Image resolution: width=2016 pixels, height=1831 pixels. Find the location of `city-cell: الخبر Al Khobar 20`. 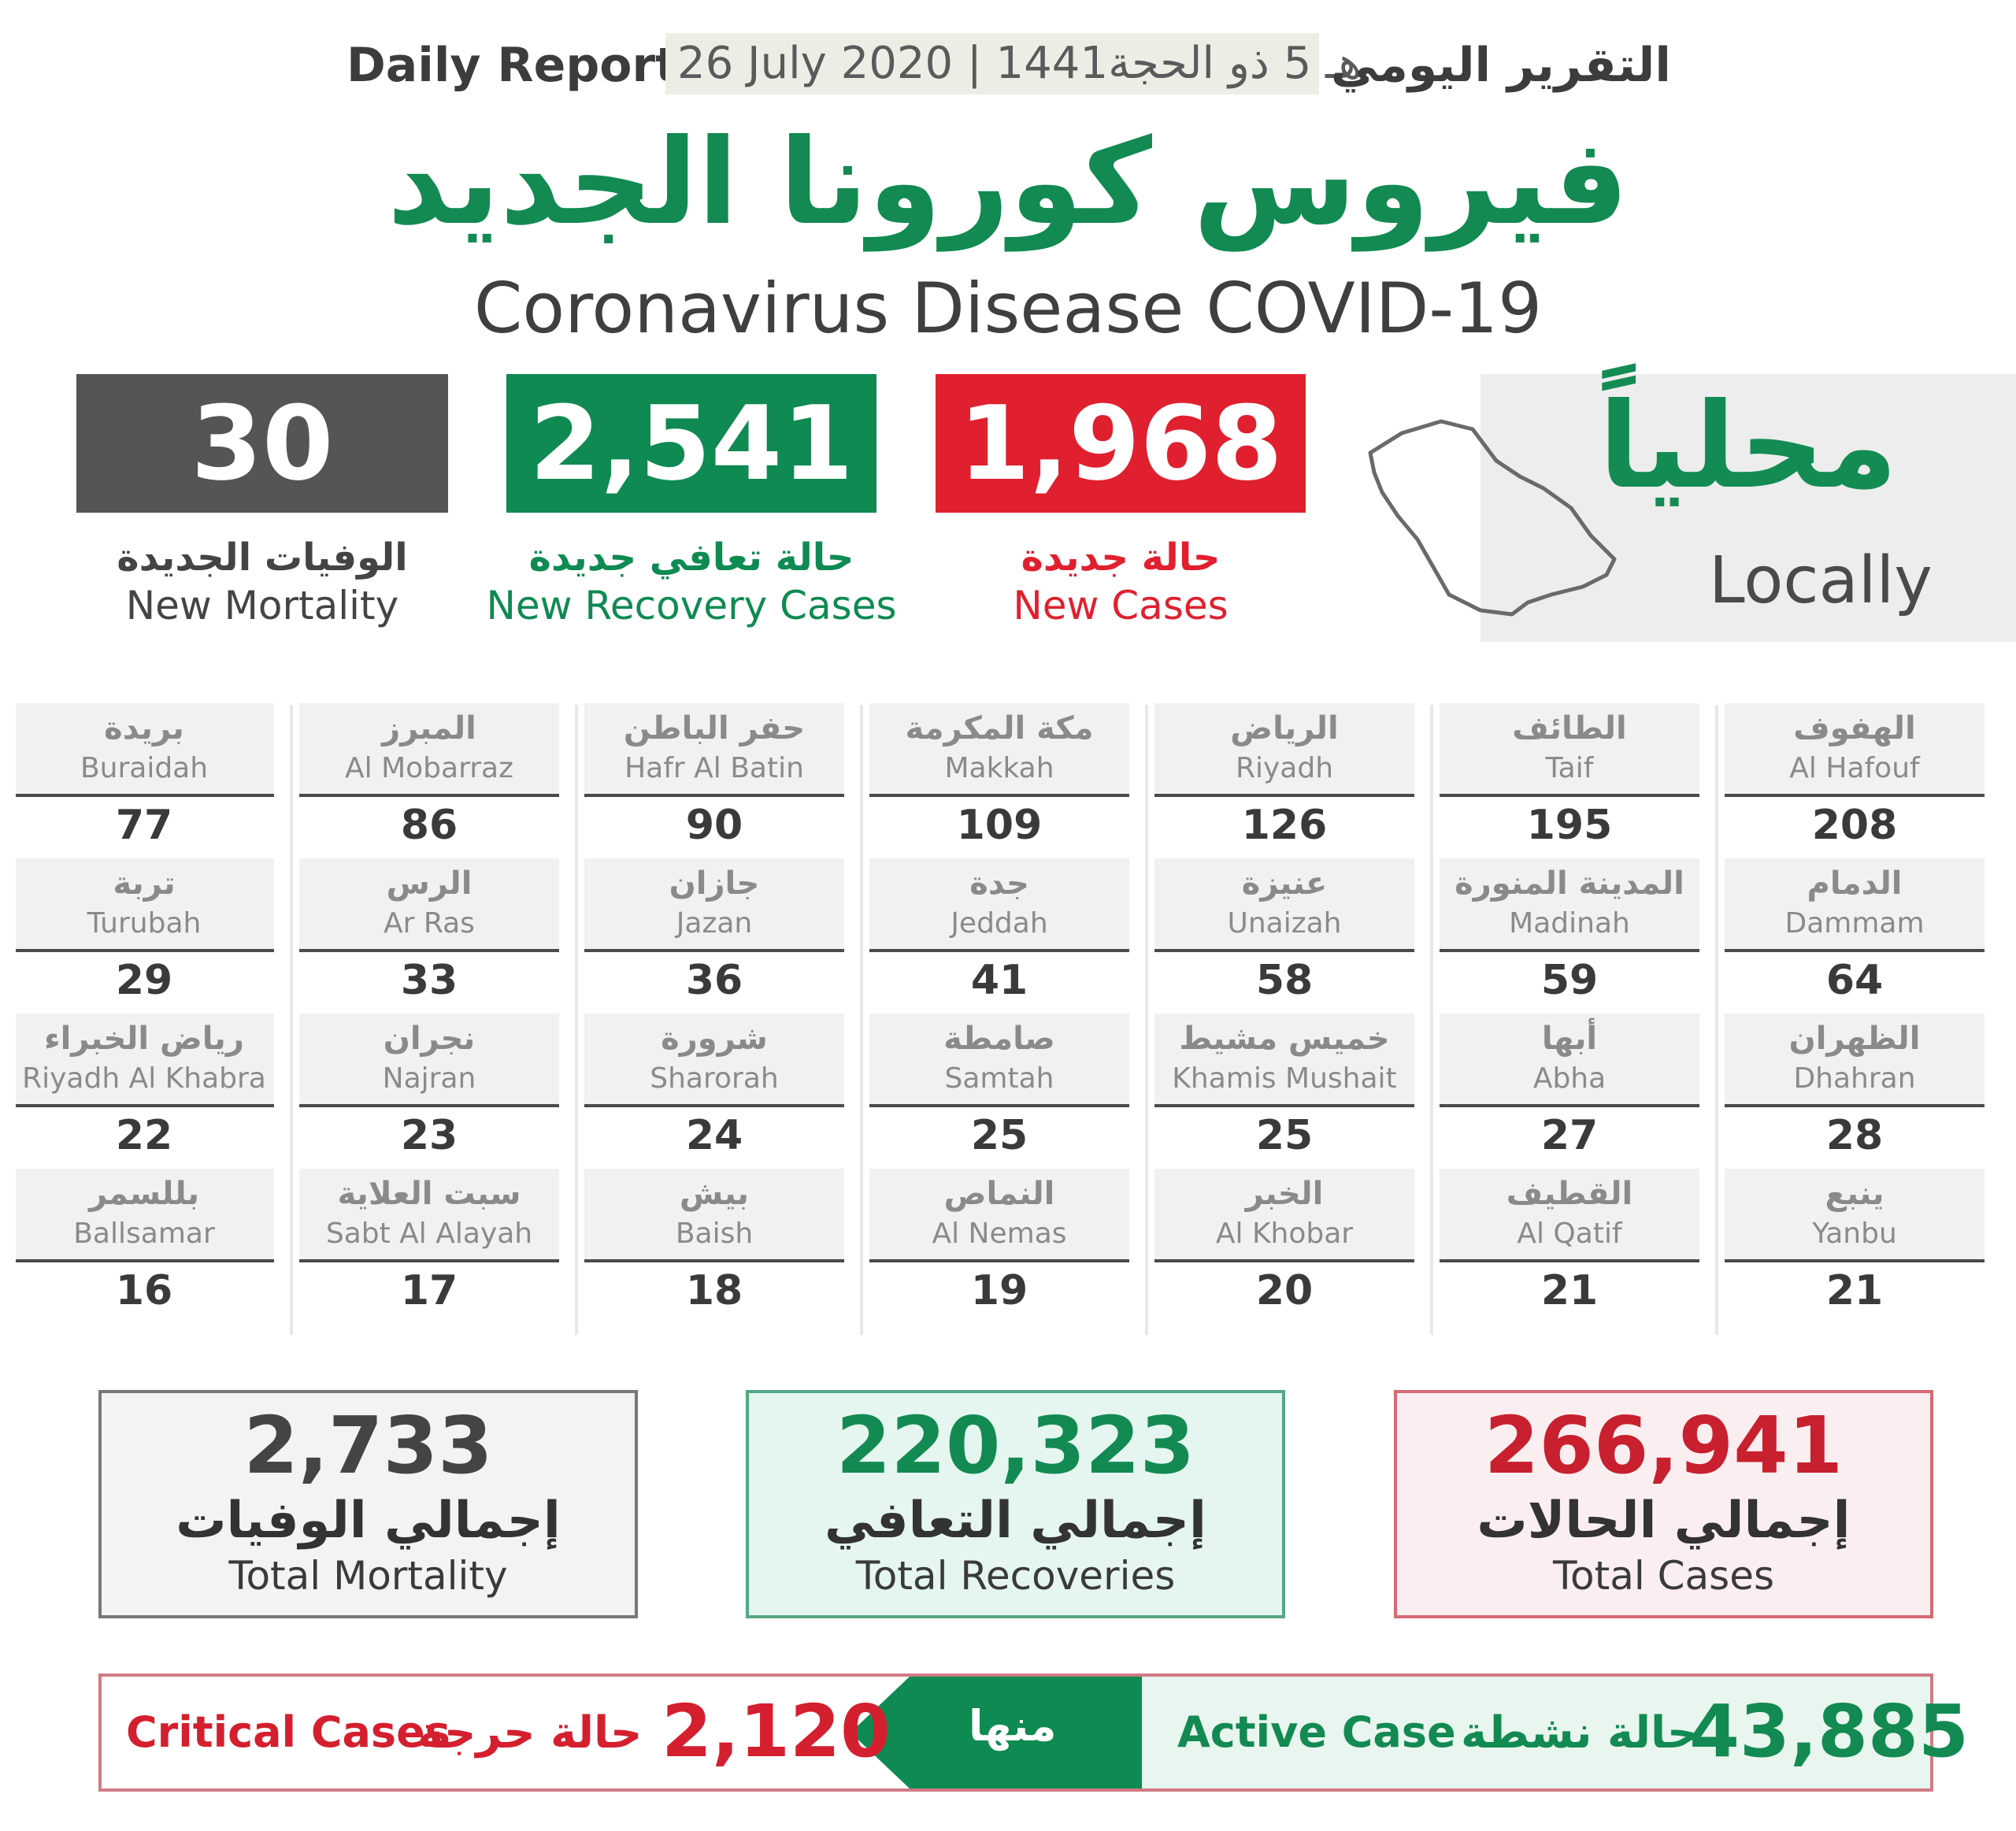

city-cell: الخبر Al Khobar 20 is located at coordinates (1284, 1241).